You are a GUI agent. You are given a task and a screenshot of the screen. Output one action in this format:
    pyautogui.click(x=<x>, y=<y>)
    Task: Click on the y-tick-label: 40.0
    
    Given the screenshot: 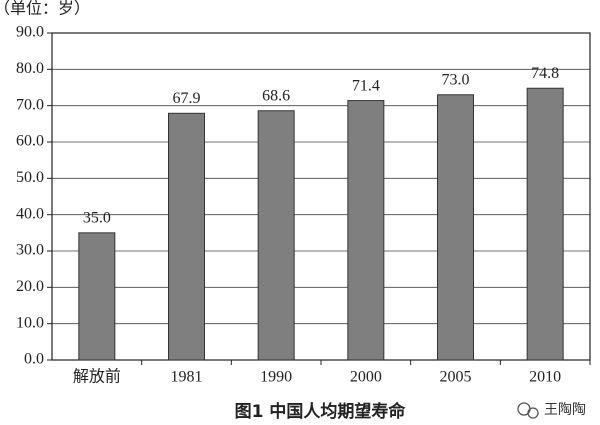 What is the action you would take?
    pyautogui.click(x=30, y=213)
    